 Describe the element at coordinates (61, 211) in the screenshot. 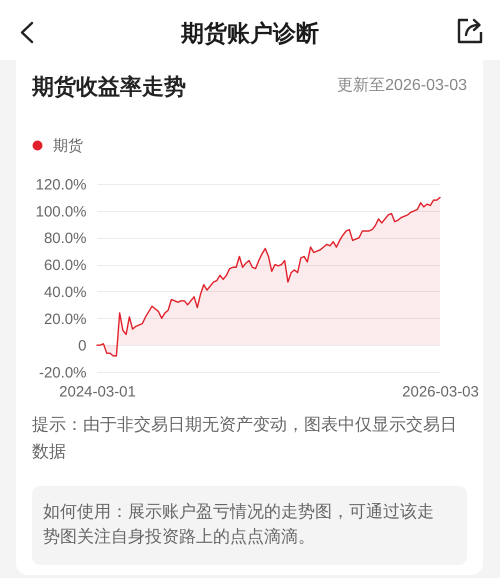

I see `y-tick-label: 100.0%` at that location.